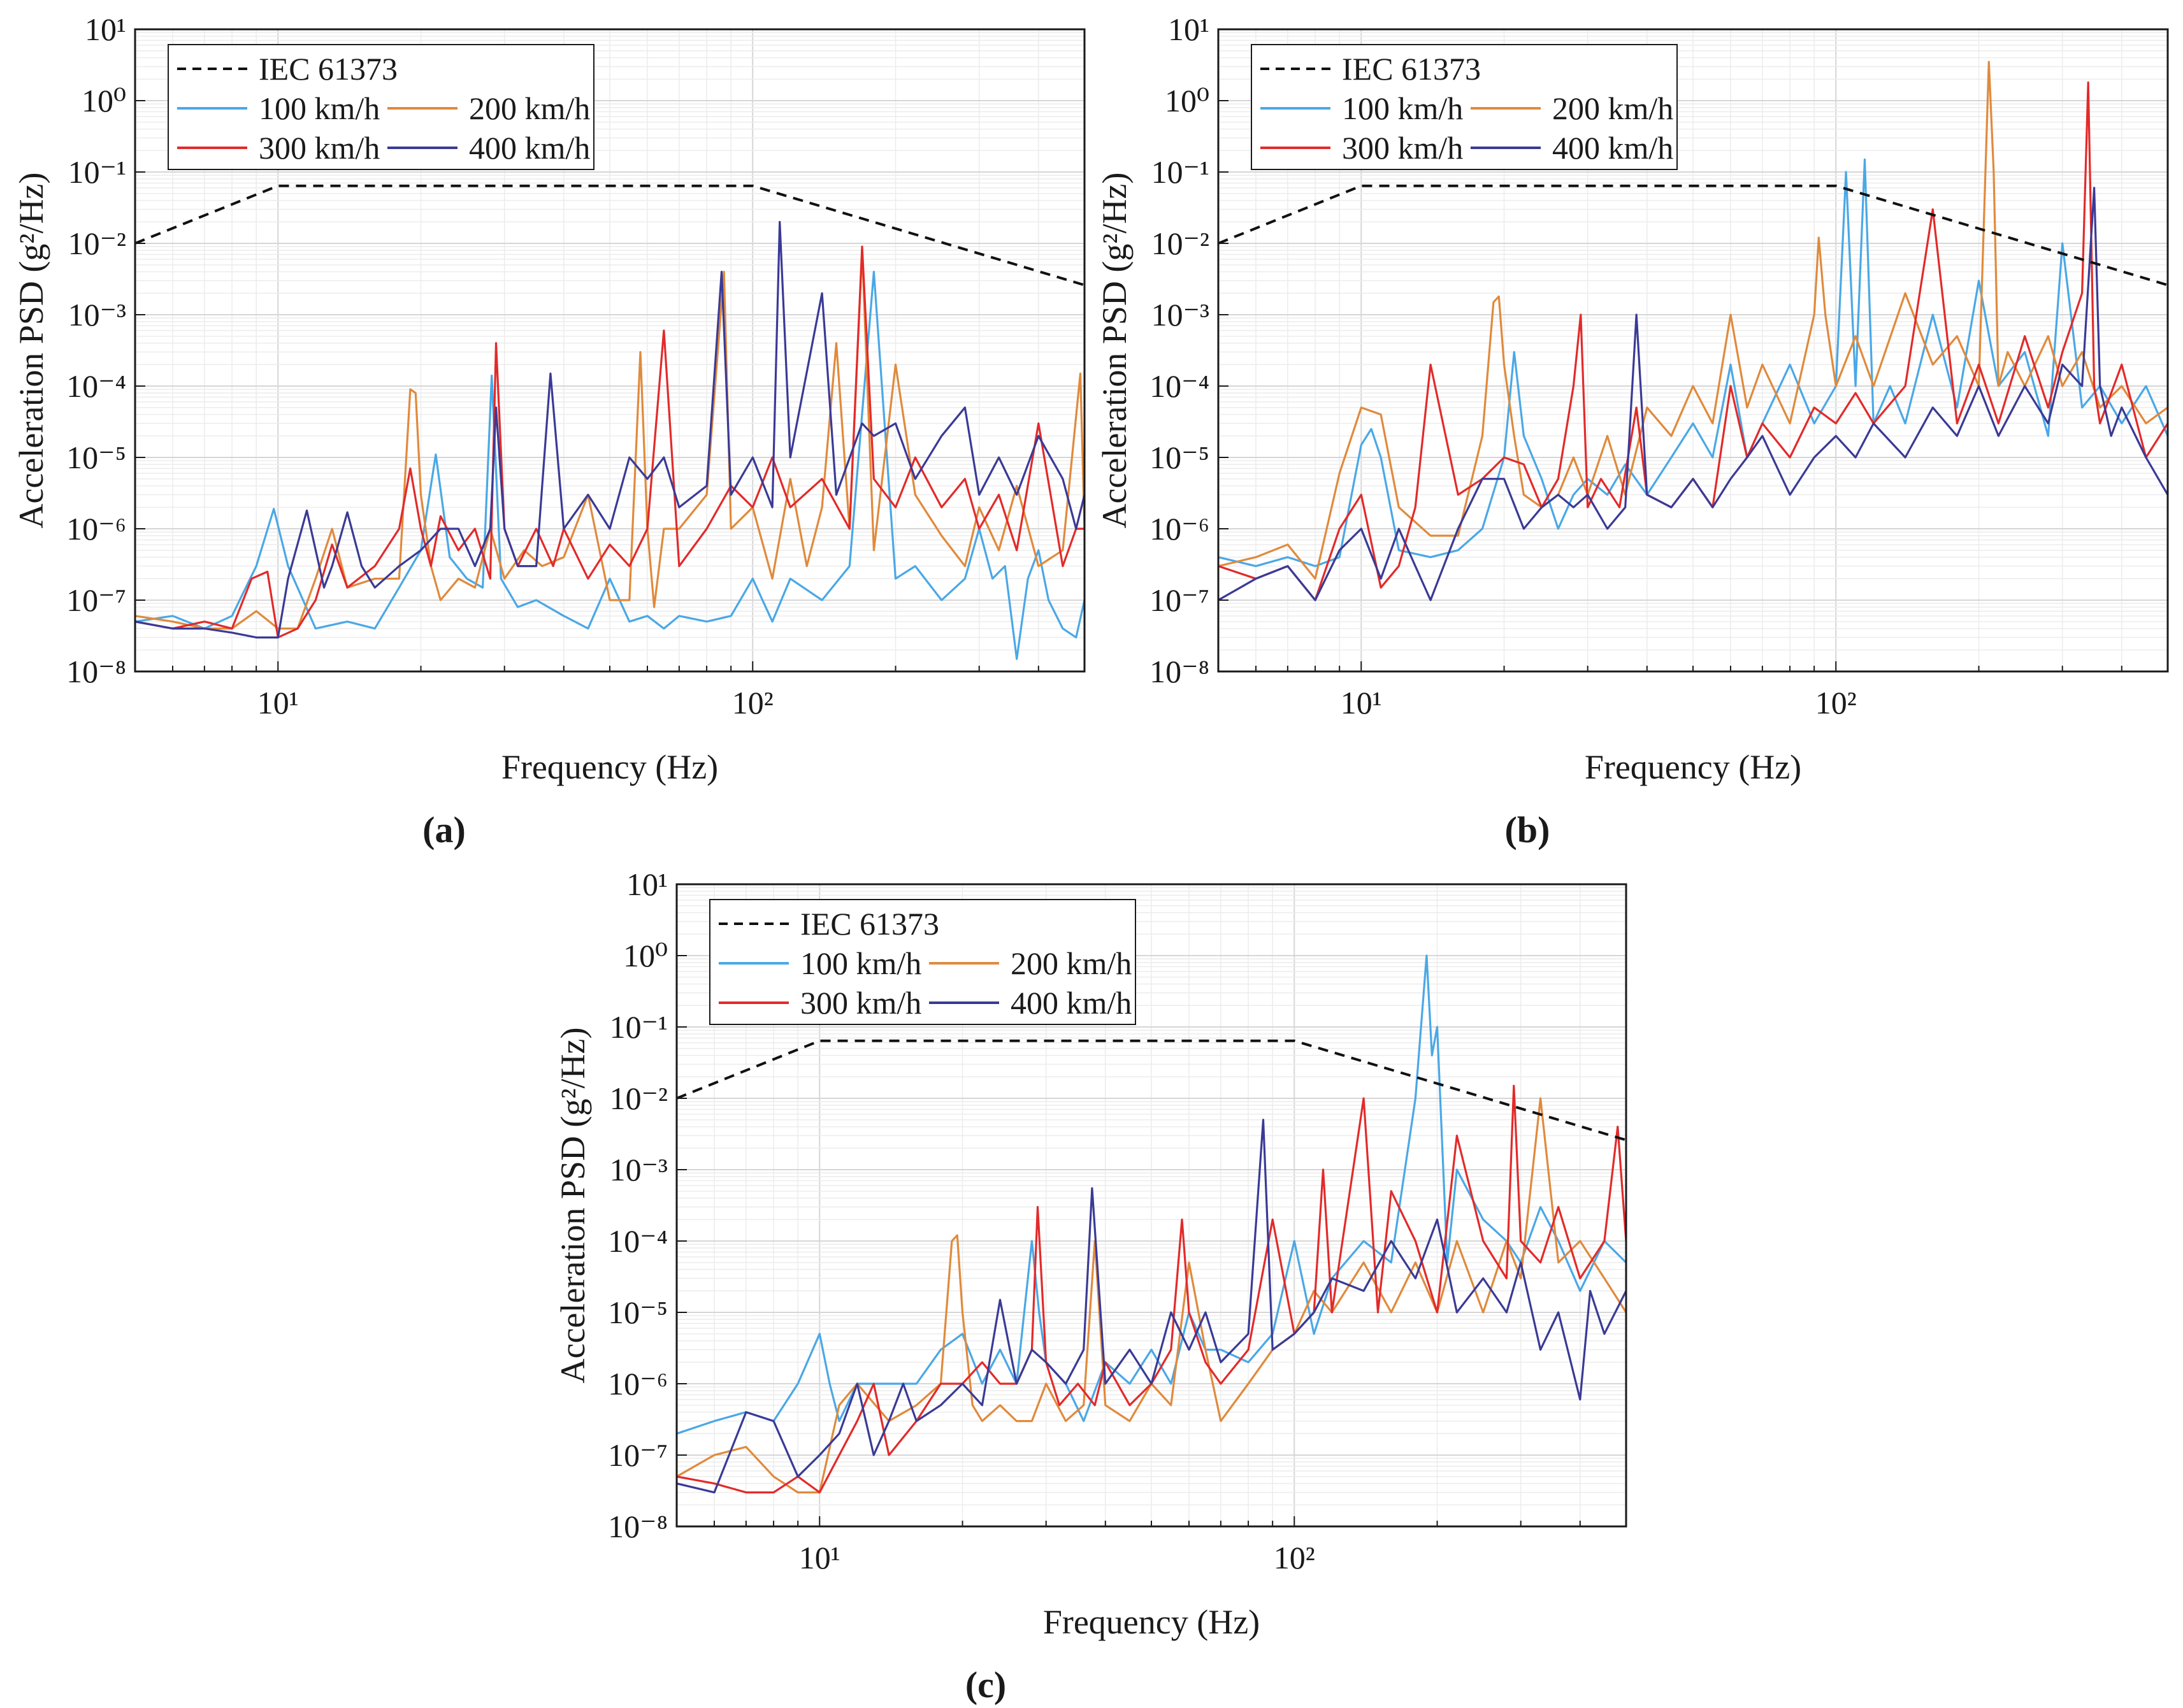 This screenshot has height=1708, width=2183. What do you see at coordinates (609, 465) in the screenshot?
I see `series-line-100-km-h` at bounding box center [609, 465].